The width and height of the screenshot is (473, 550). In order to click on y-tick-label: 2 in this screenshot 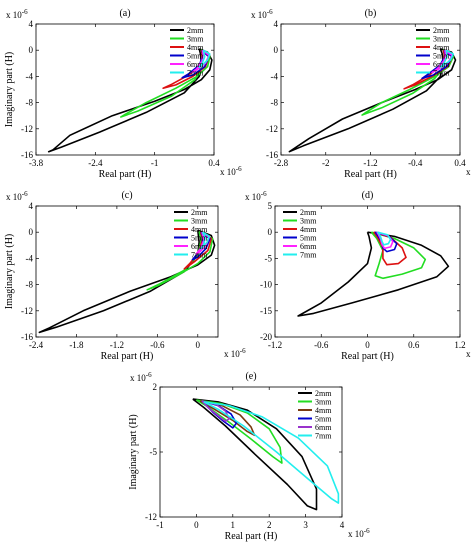, I will do `click(155, 387)`.